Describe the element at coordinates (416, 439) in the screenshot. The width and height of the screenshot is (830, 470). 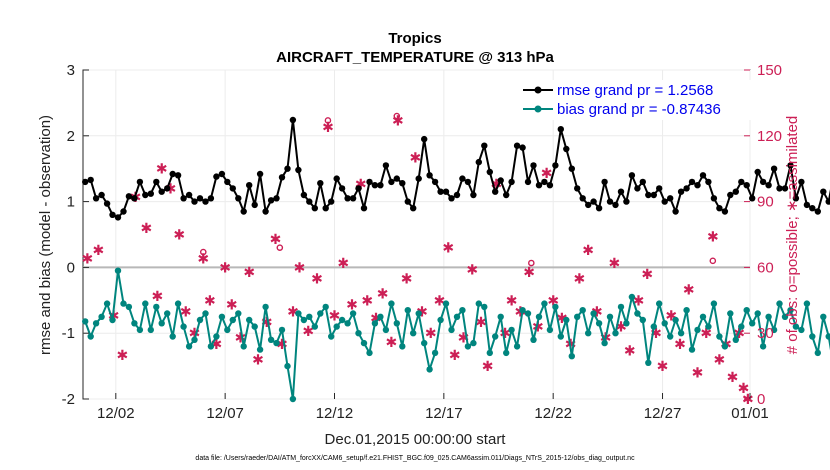
I see `x-axis-label: Dec.01,2015 00:00:00 start` at that location.